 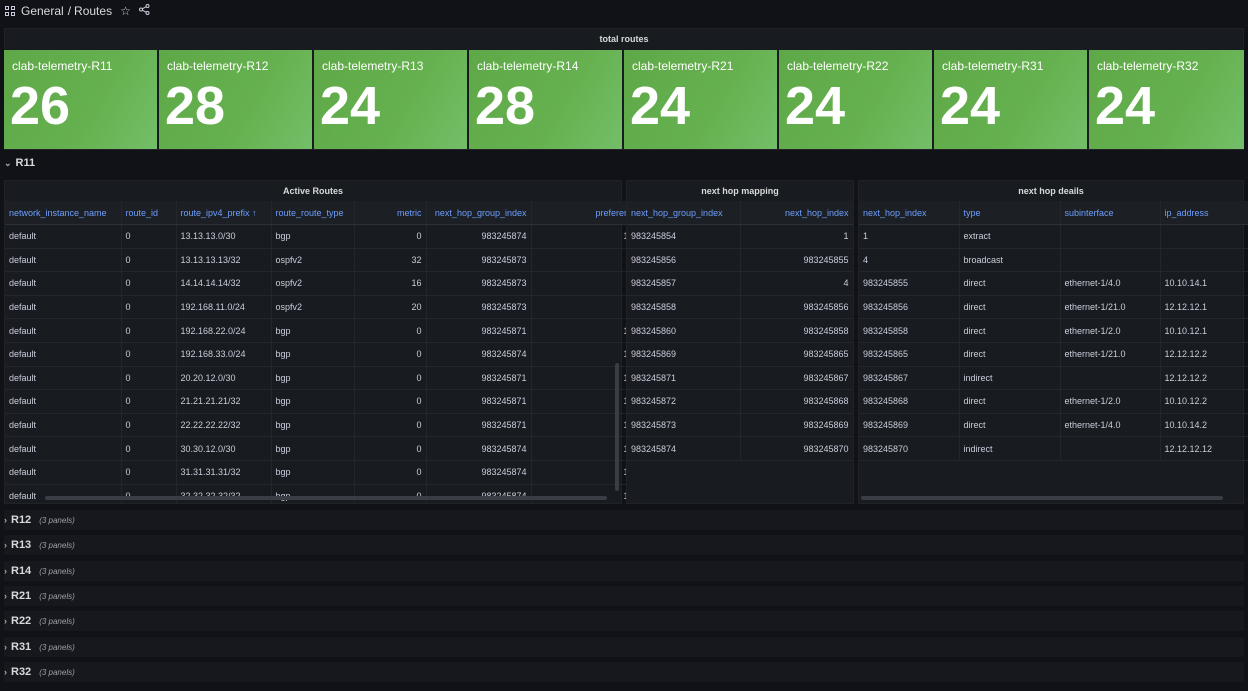 I want to click on column-header: route_route_type, so click(x=313, y=213).